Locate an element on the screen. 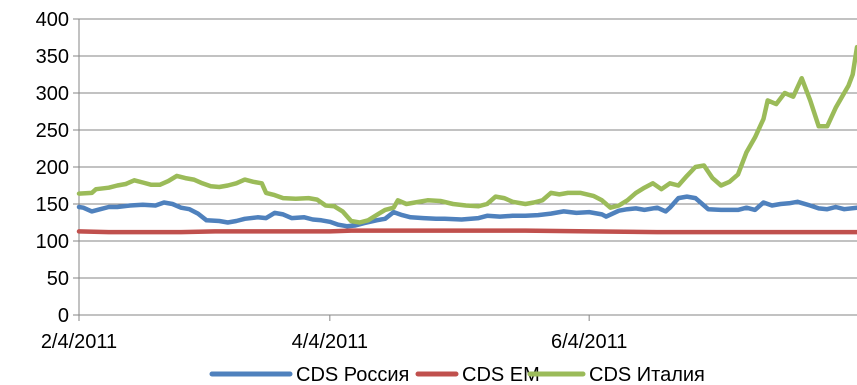 The image size is (857, 385). y-tick-label: 200 is located at coordinates (52, 168).